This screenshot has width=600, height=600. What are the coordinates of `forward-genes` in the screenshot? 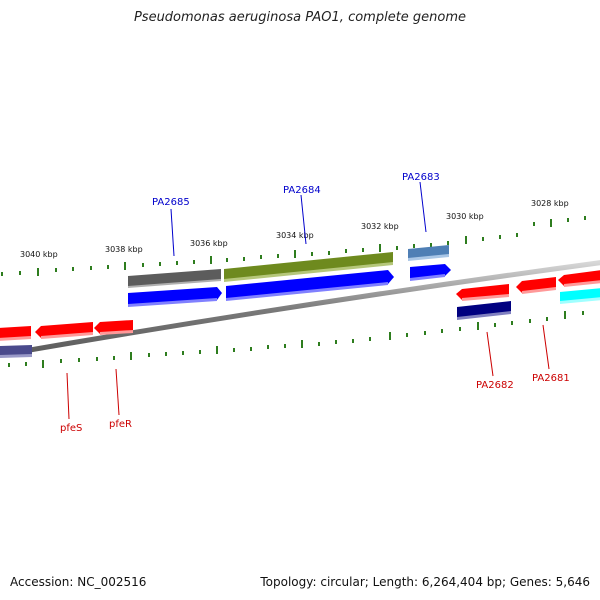 It's located at (289, 276).